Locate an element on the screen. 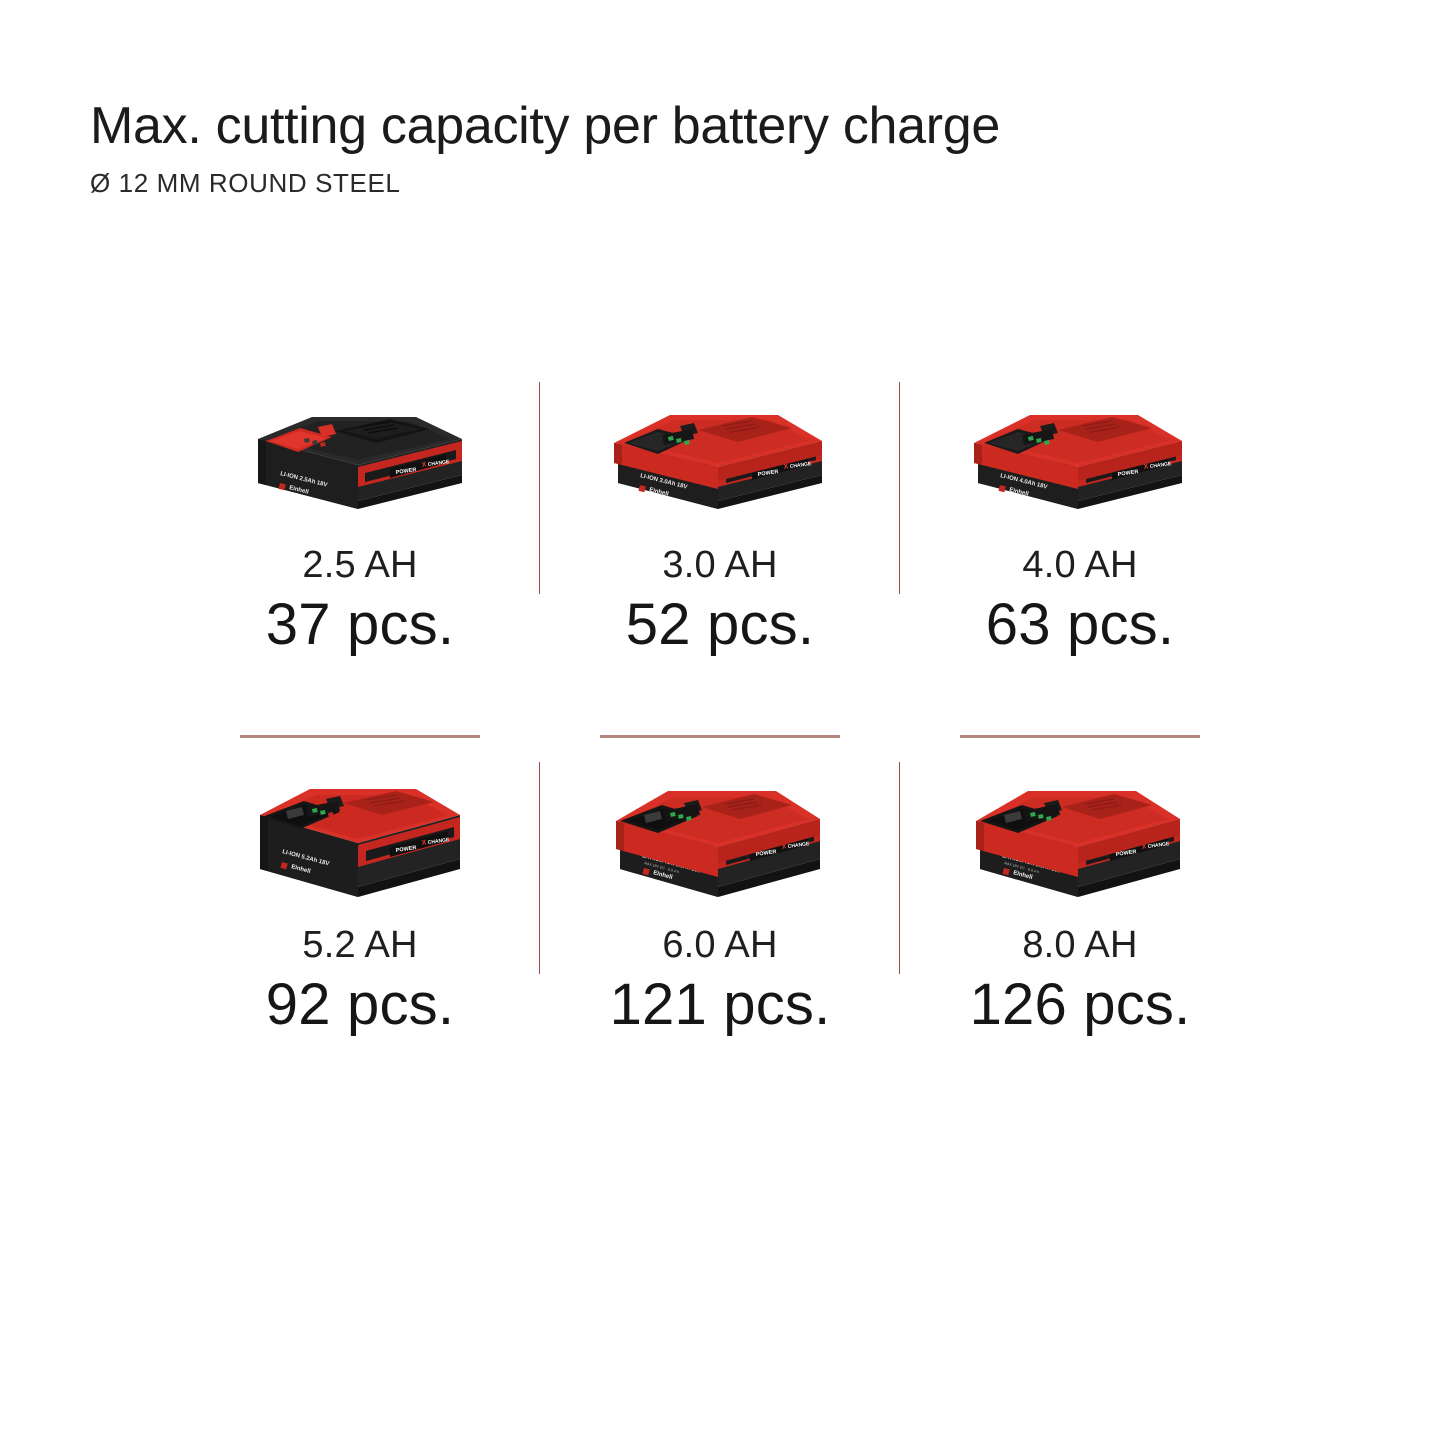 The height and width of the screenshot is (1440, 1440). capacity-label: 3.0 AH is located at coordinates (720, 565).